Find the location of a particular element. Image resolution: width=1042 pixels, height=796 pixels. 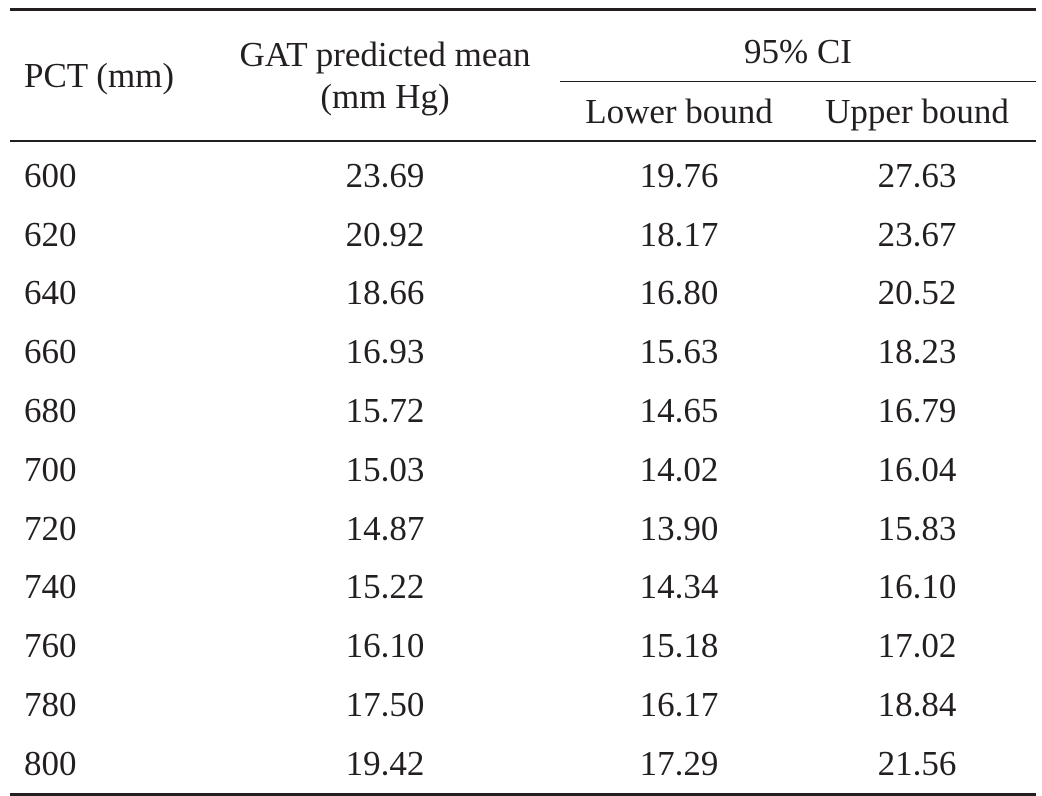

table-row: 780 17.50 16.17 18.84 is located at coordinates (523, 704).